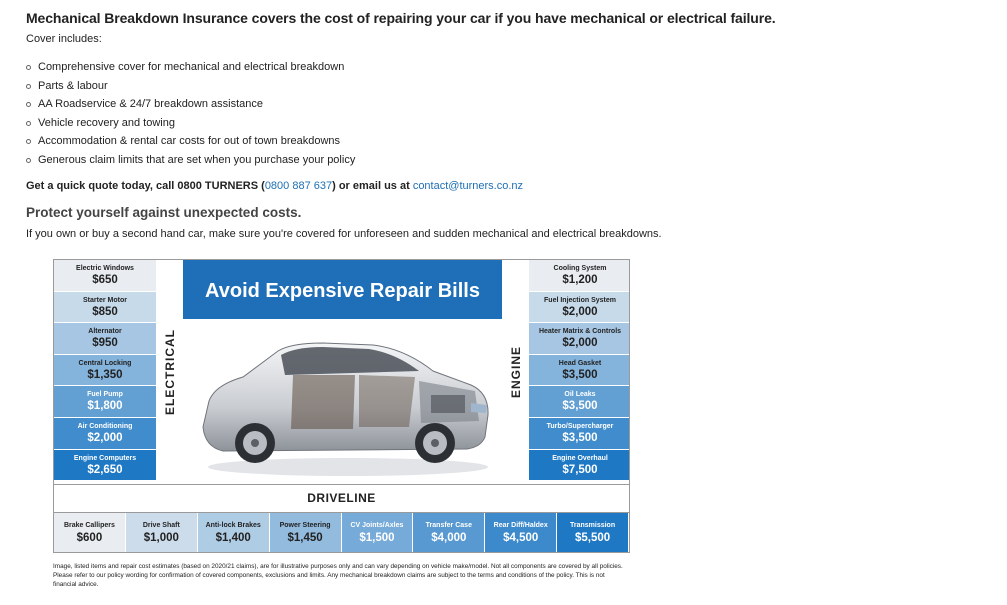  I want to click on cost-amount: $7,500, so click(580, 469).